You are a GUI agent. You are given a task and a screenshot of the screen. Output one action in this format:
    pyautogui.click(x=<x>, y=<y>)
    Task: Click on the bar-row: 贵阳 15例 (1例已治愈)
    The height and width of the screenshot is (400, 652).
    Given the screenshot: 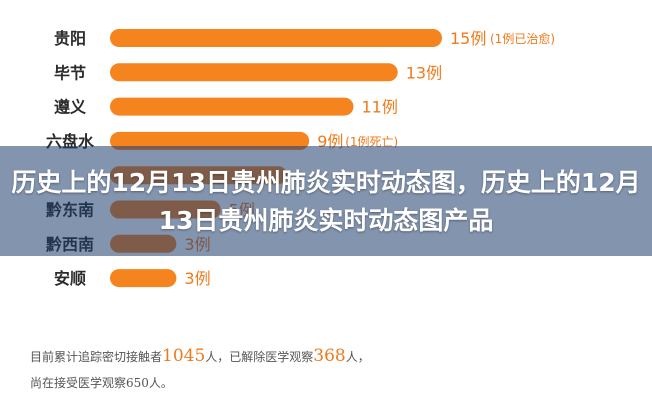 What is the action you would take?
    pyautogui.click(x=304, y=38)
    